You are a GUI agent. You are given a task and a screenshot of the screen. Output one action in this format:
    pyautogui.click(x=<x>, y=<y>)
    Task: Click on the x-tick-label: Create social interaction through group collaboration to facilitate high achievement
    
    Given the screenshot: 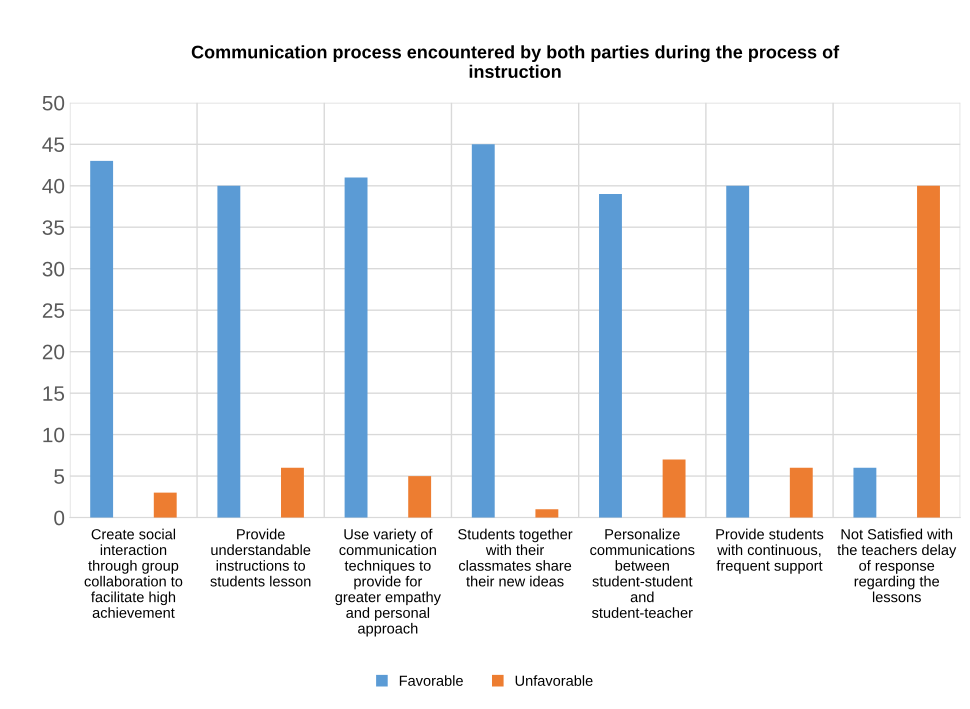 What is the action you would take?
    pyautogui.click(x=133, y=573)
    